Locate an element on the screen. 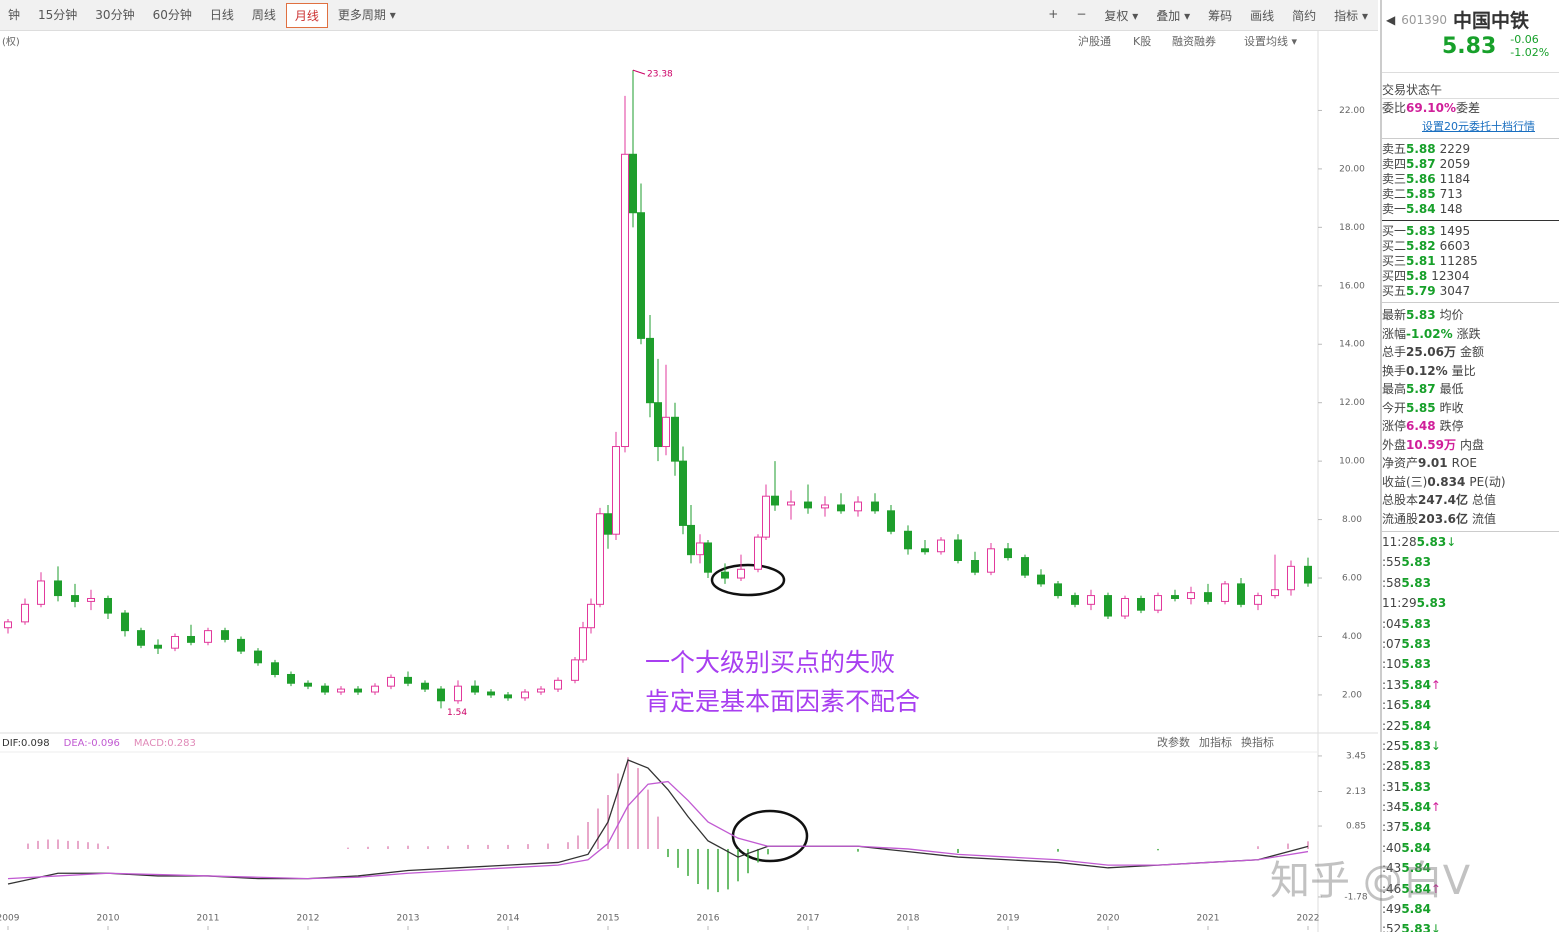 The height and width of the screenshot is (932, 1559). level-label: 买二 is located at coordinates (1394, 246).